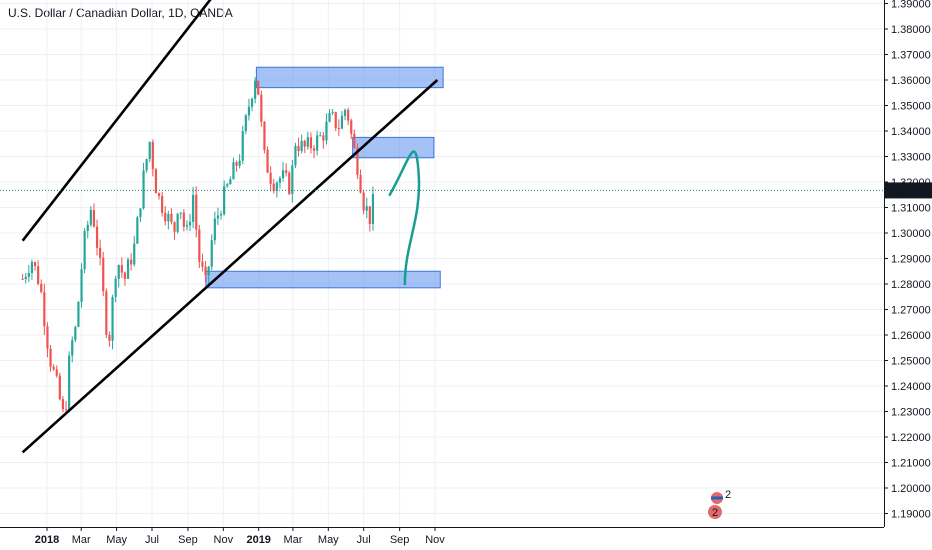  Describe the element at coordinates (911, 285) in the screenshot. I see `y-tick-label: 1.28000` at that location.